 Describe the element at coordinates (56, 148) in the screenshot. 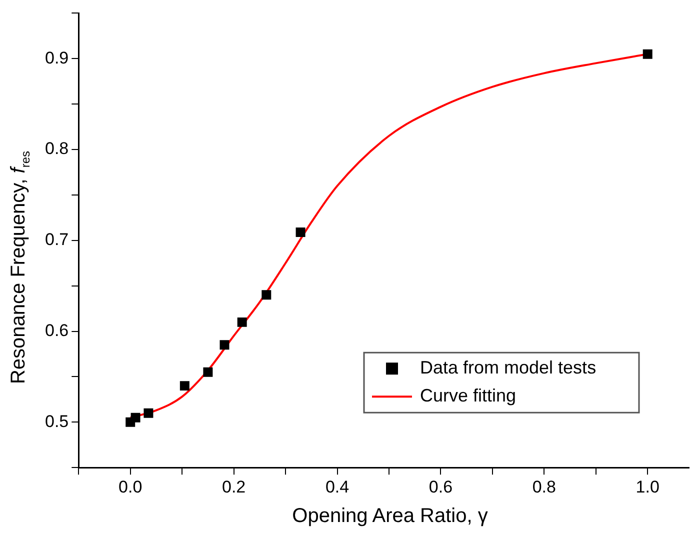

I see `y-tick-label: 0.8` at that location.